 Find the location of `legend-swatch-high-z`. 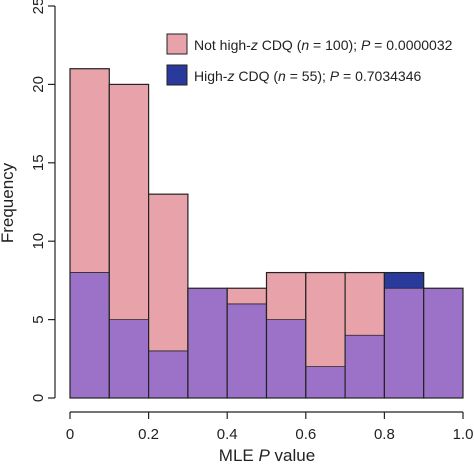

legend-swatch-high-z is located at coordinates (177, 75).